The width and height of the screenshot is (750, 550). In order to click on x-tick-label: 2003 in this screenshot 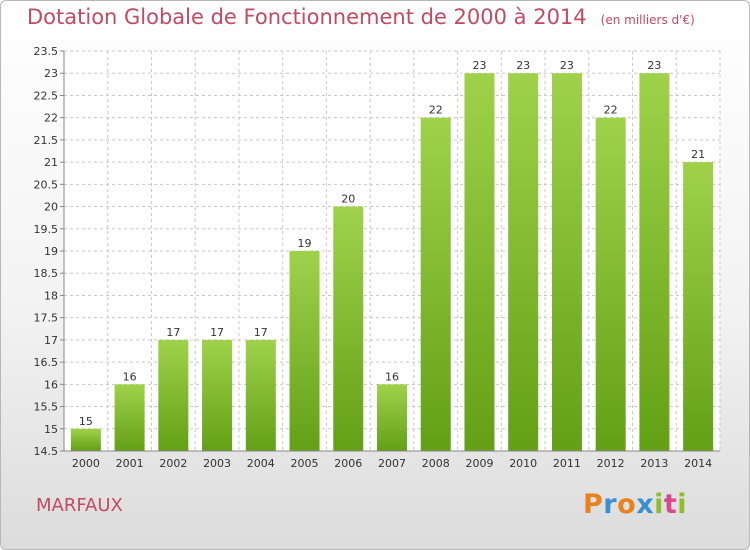, I will do `click(217, 463)`.